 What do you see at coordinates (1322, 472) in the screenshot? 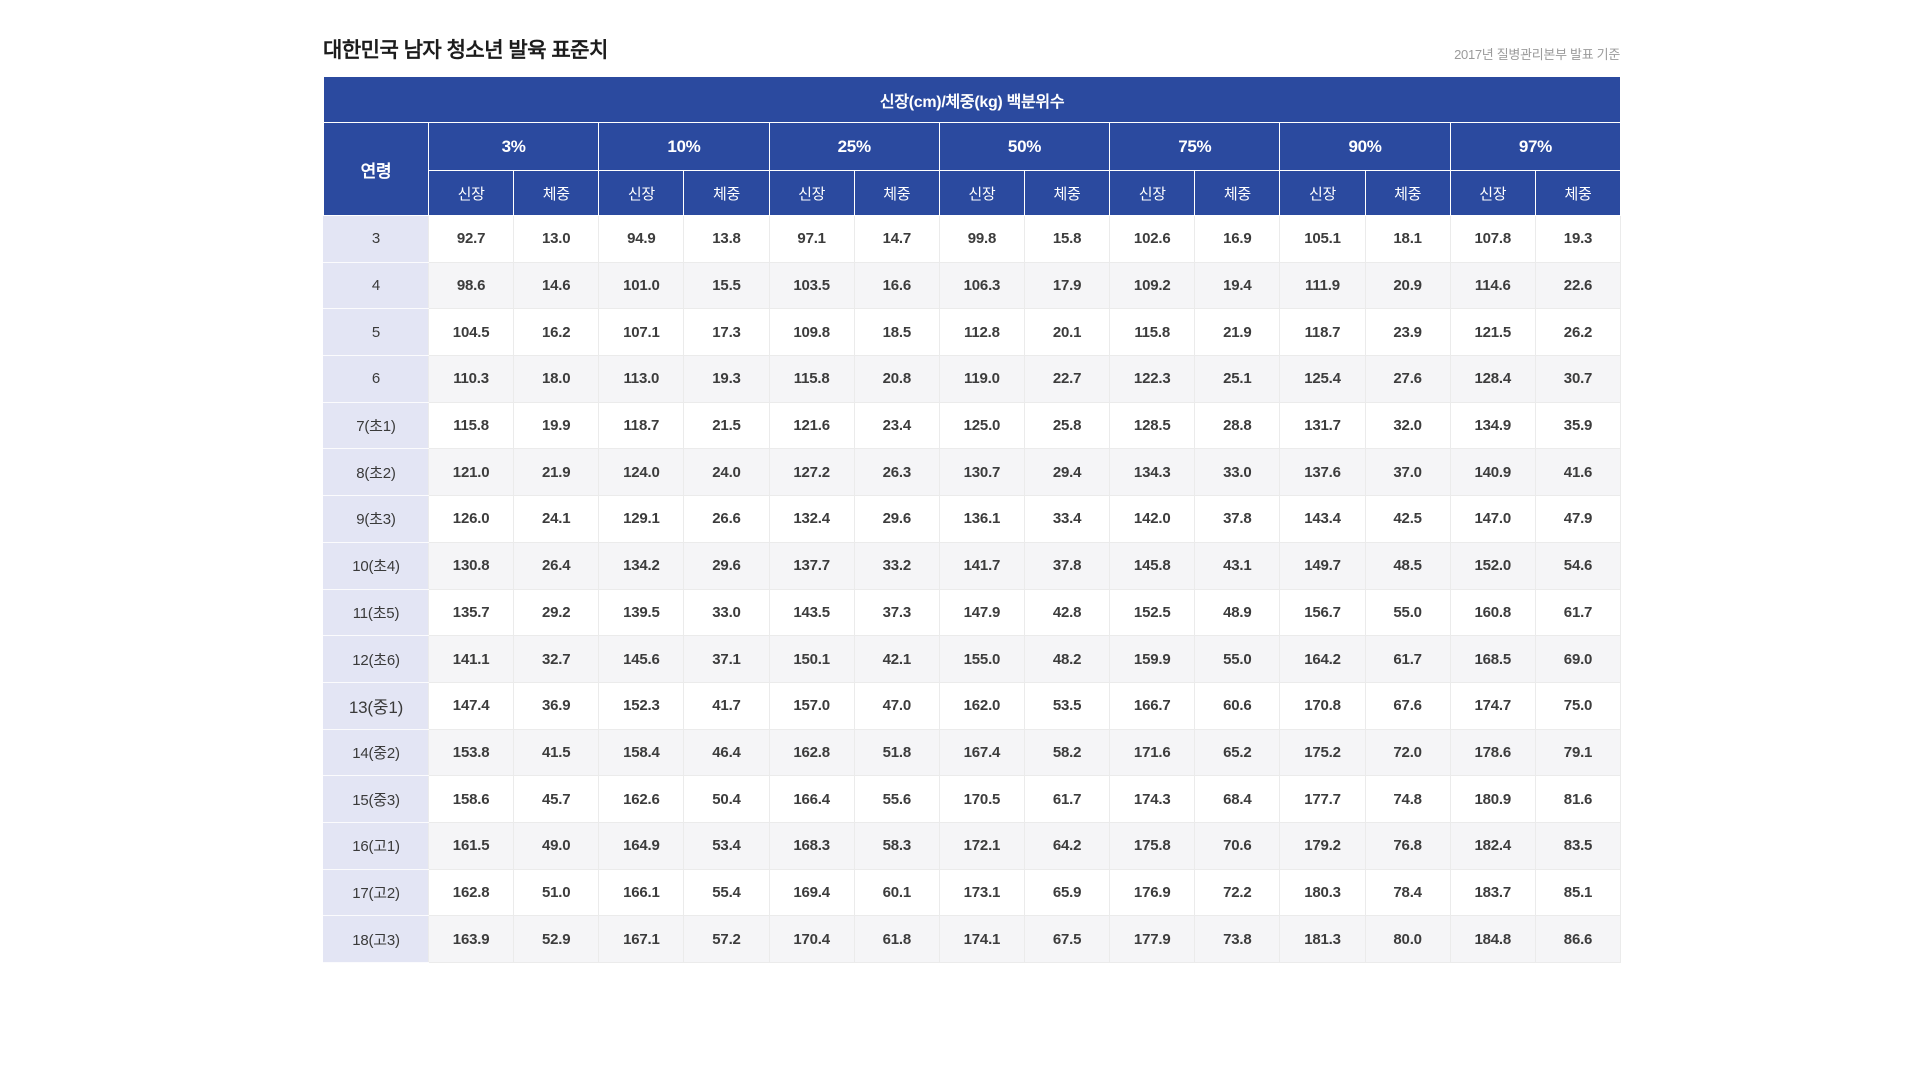
I see `height-value-cell: 137.6` at bounding box center [1322, 472].